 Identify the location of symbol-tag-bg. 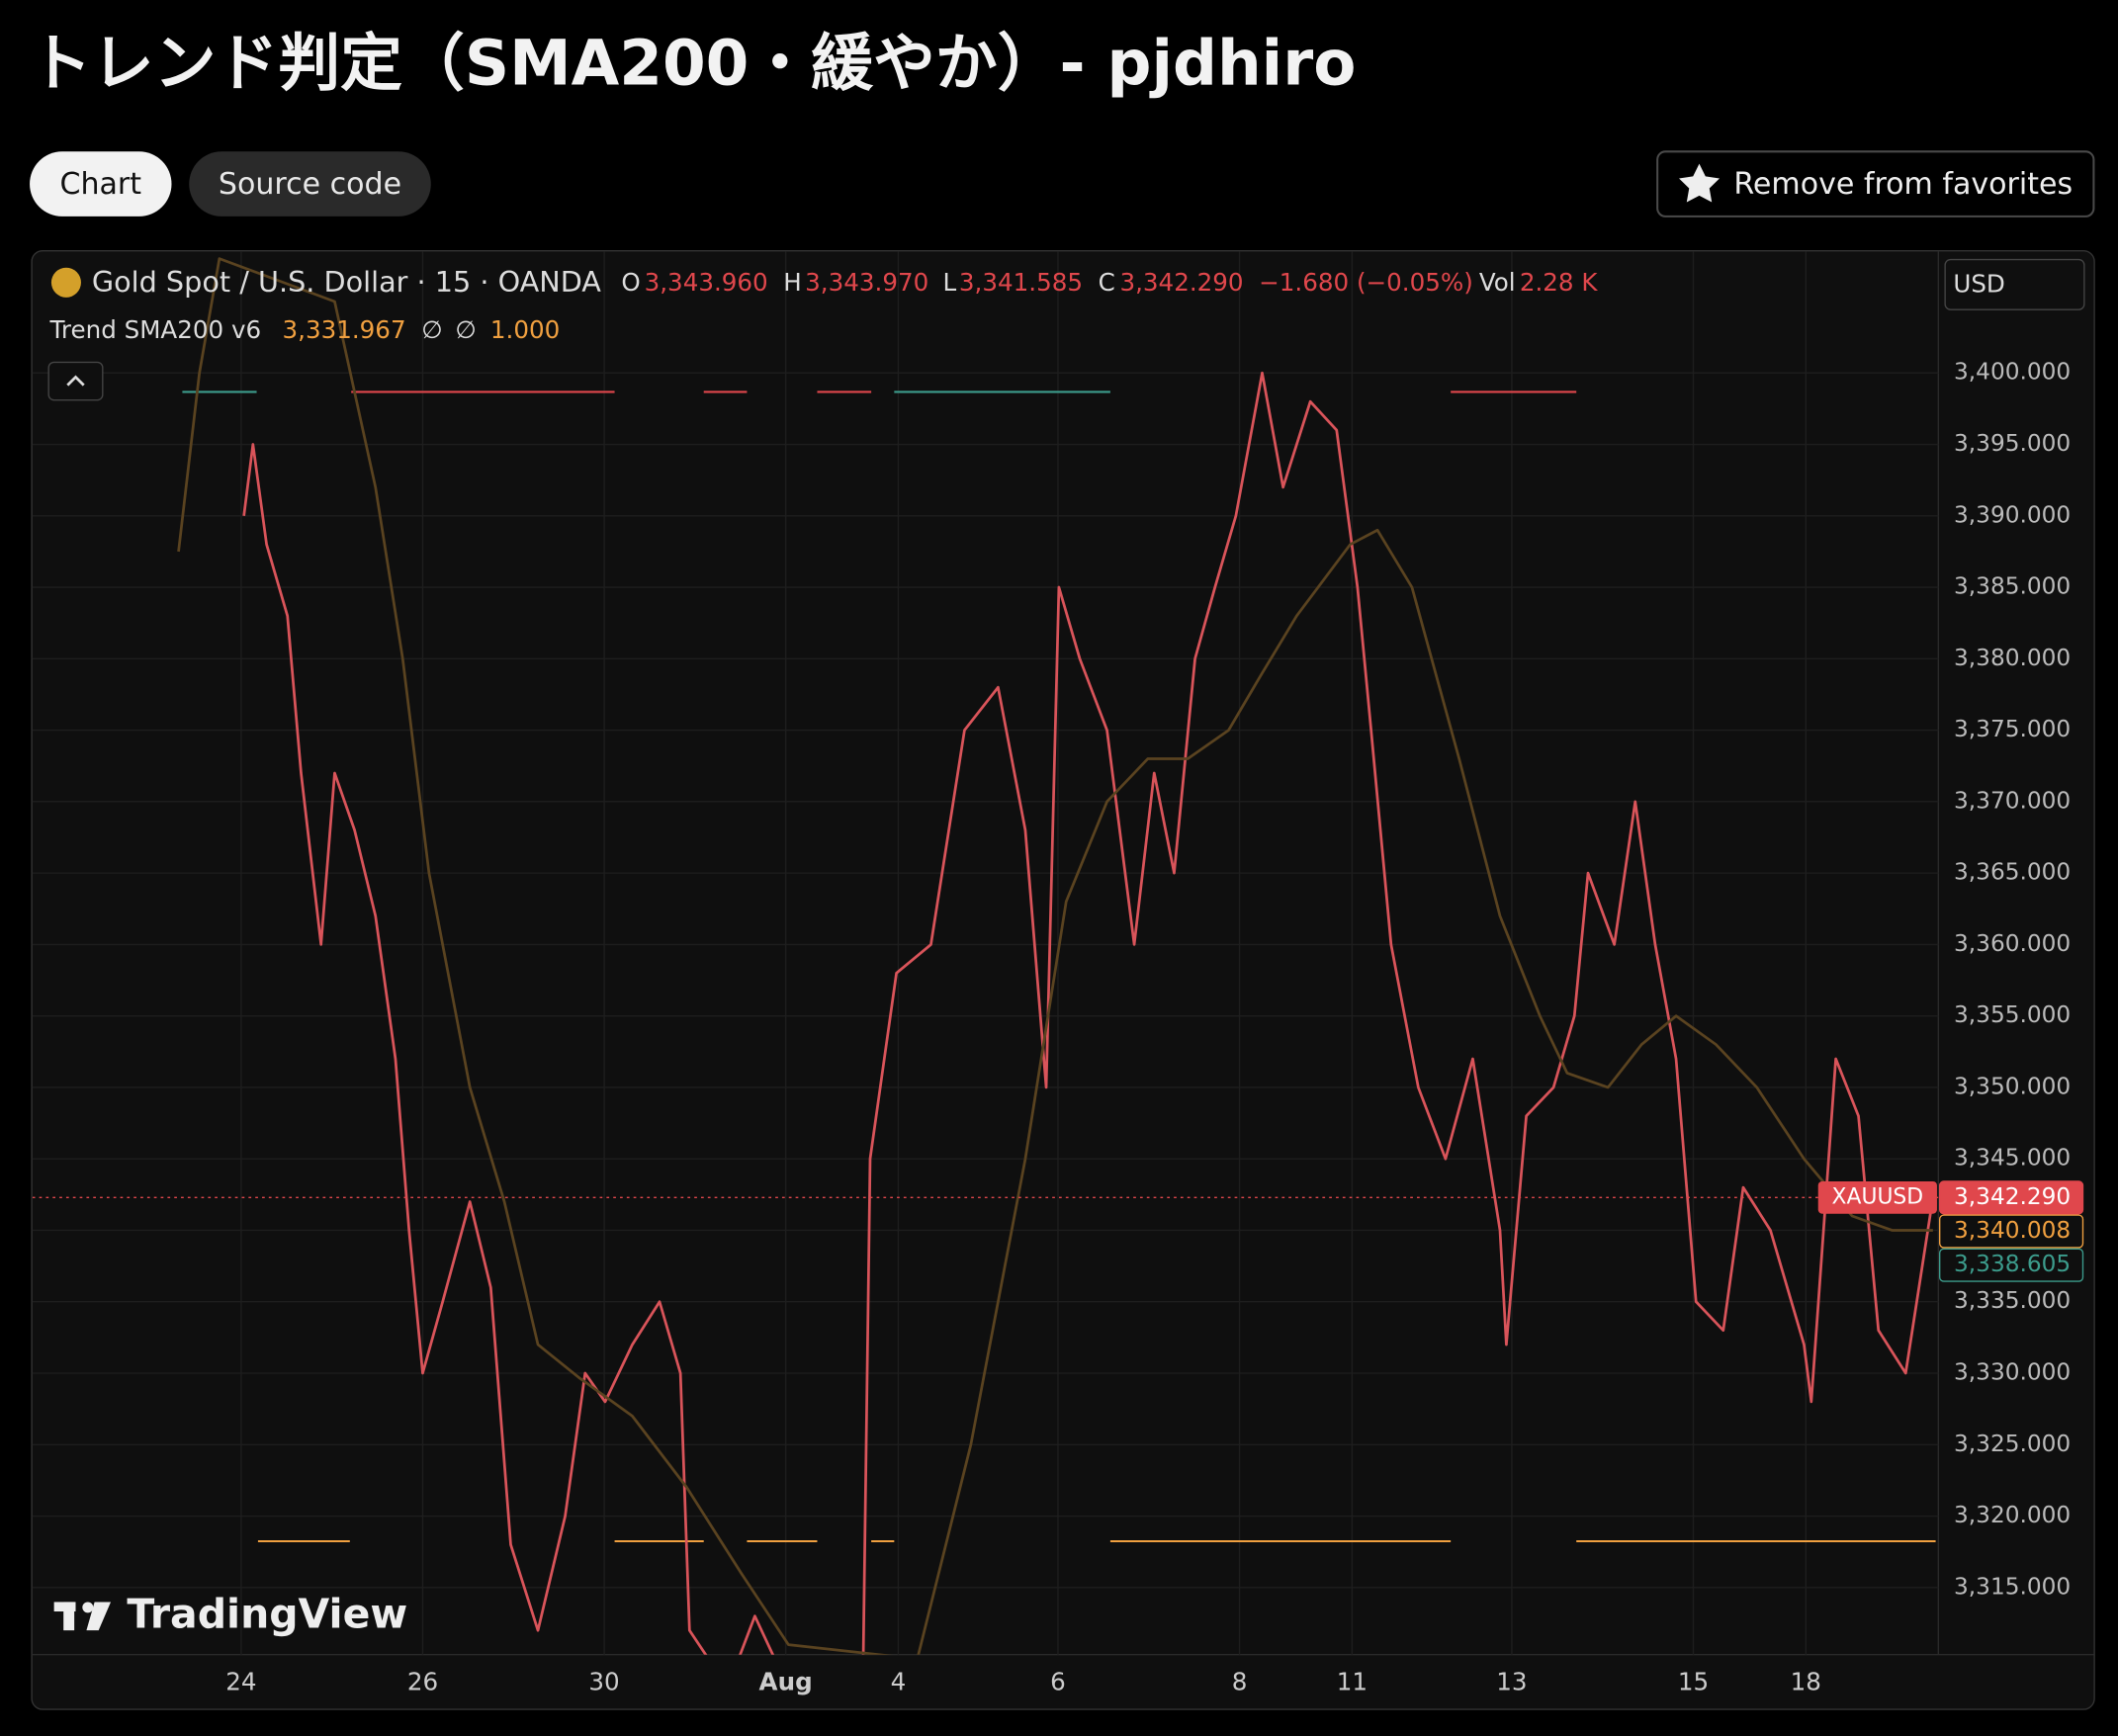
(1877, 1197).